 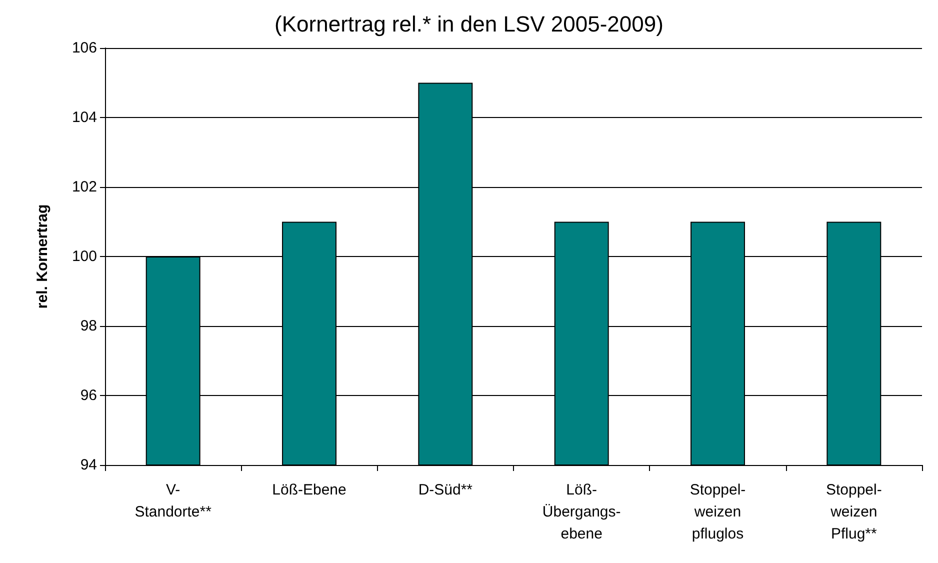 What do you see at coordinates (88, 326) in the screenshot?
I see `y-tick-label: 98` at bounding box center [88, 326].